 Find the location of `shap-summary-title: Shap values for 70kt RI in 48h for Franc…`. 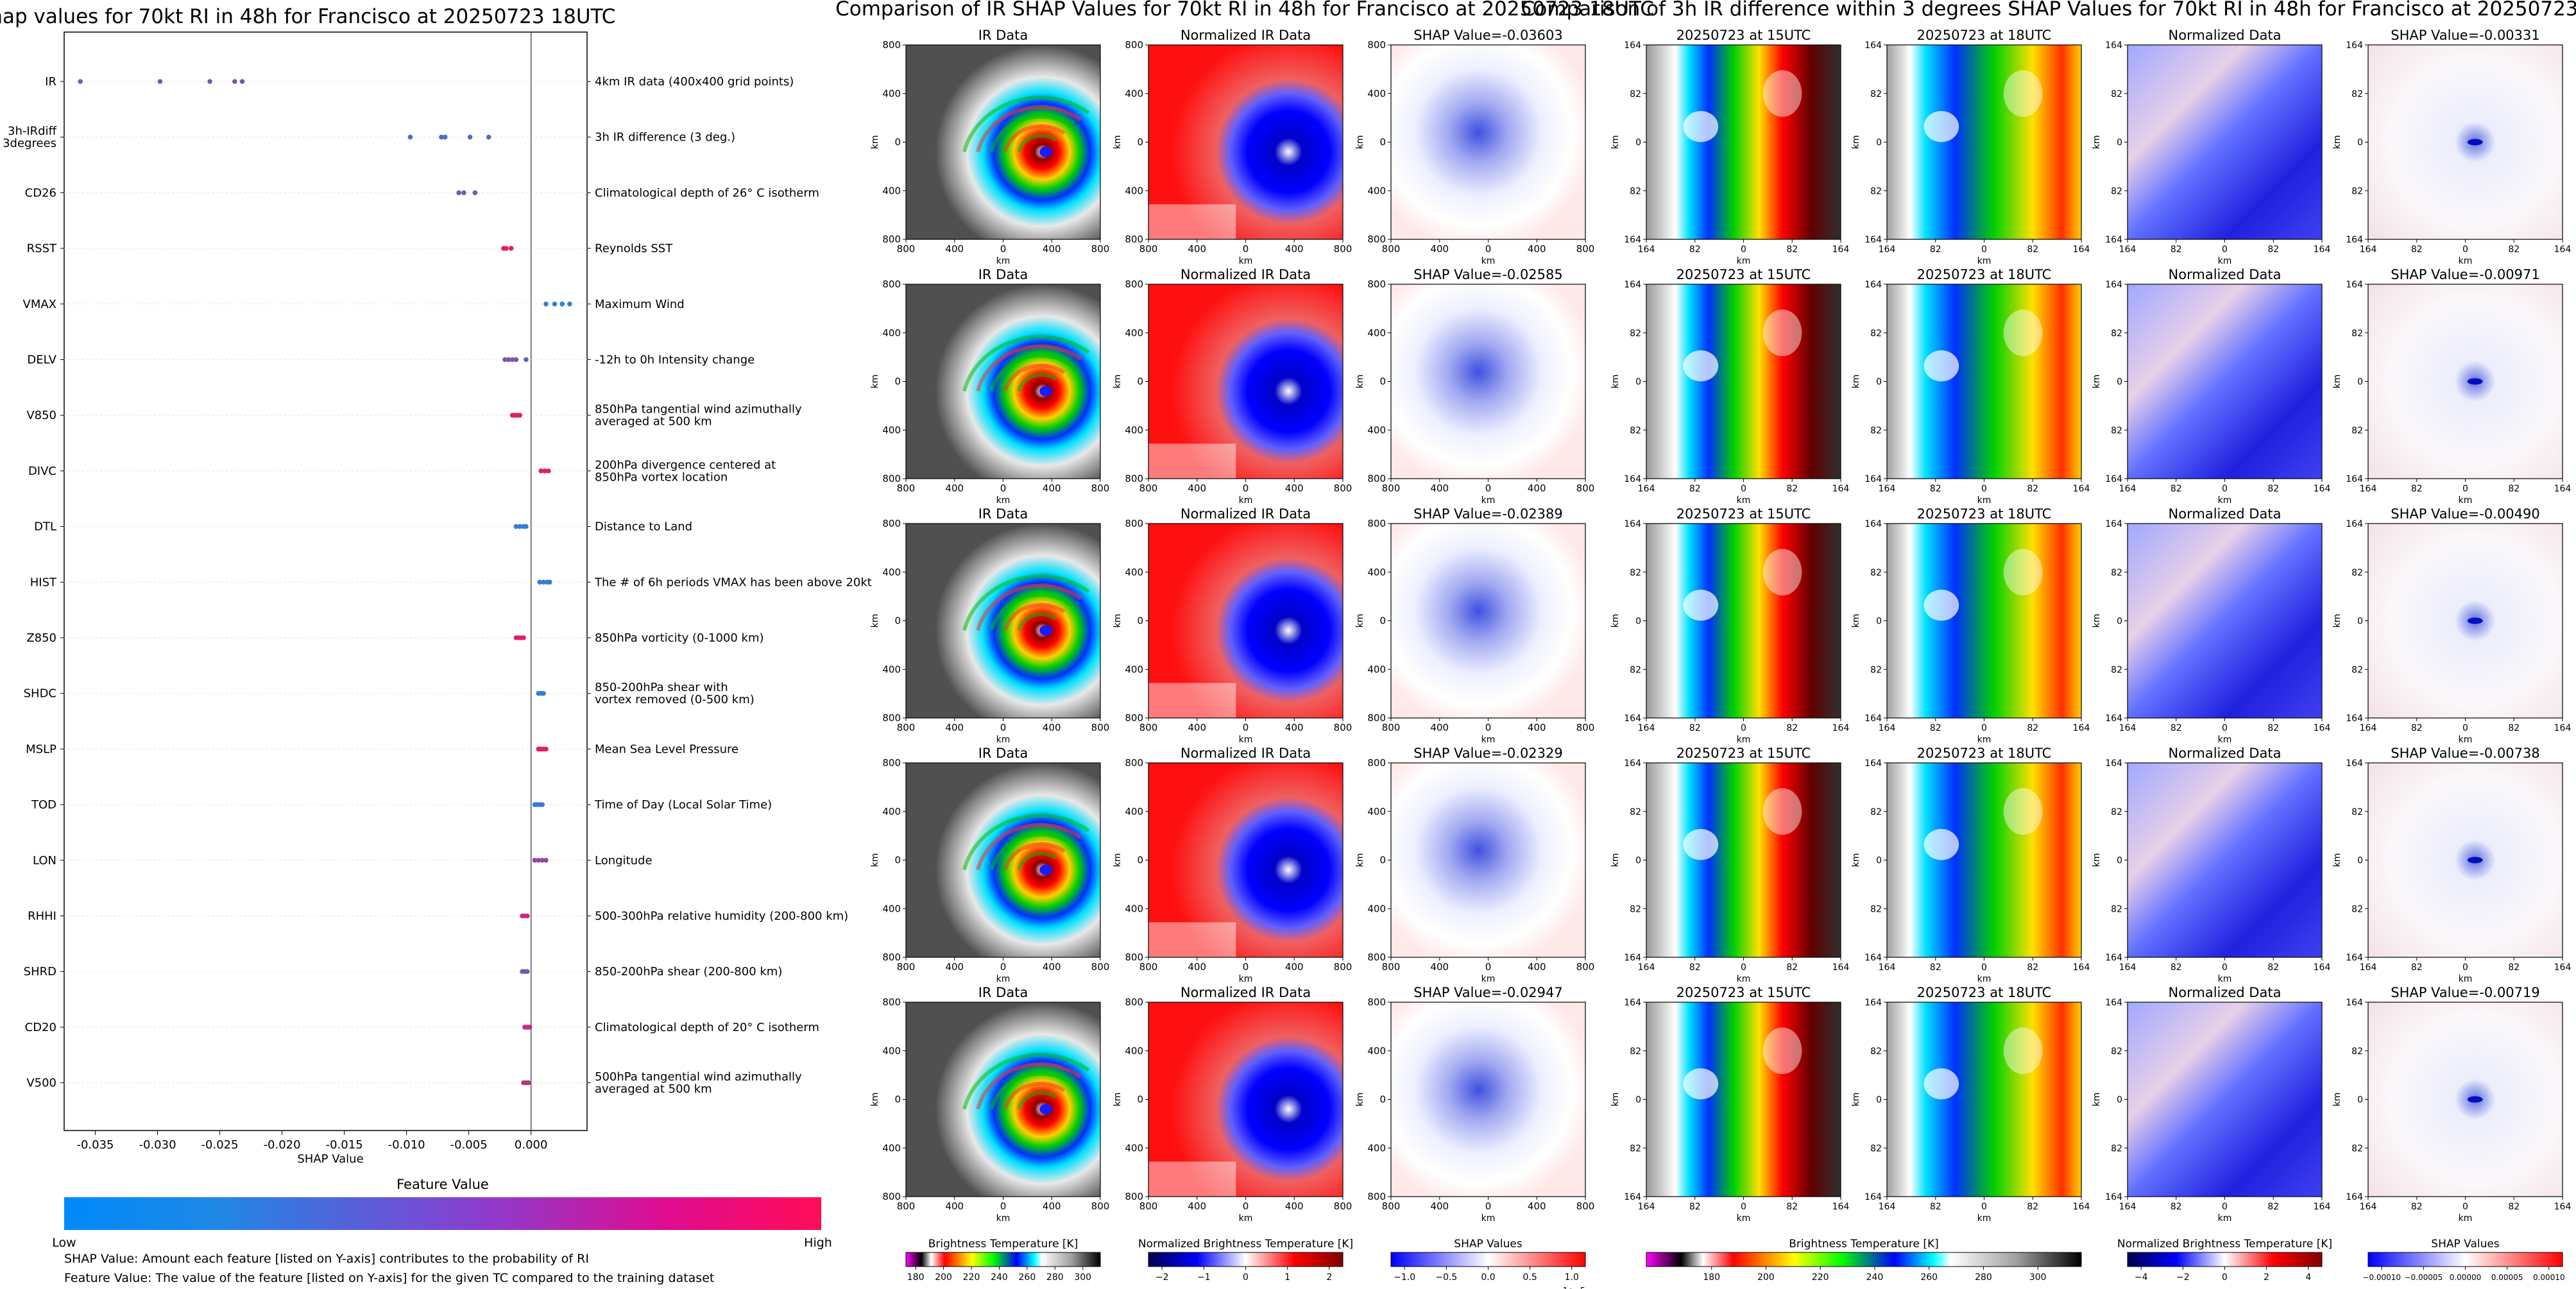

shap-summary-title: Shap values for 70kt RI in 48h for Franc… is located at coordinates (307, 16).